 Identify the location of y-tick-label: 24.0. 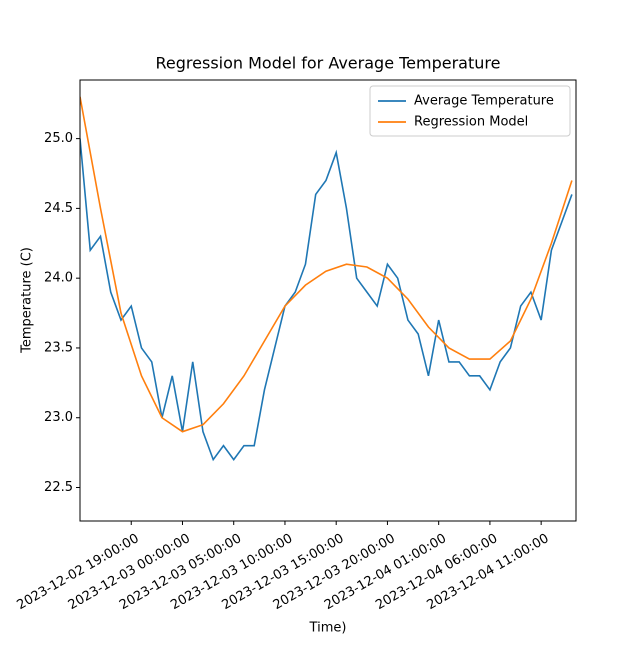
(58, 278).